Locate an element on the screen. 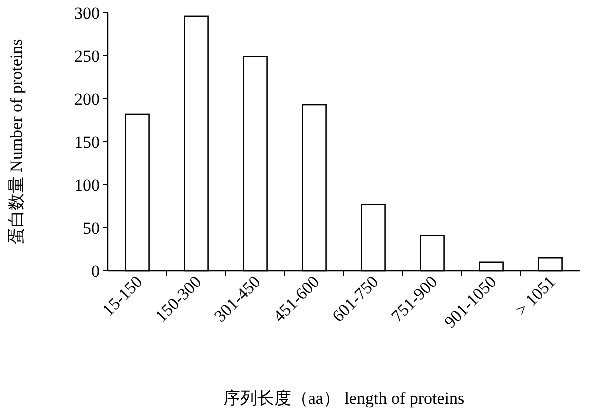  y-axis-title: 蛋白数量 Number of proteins is located at coordinates (16, 142).